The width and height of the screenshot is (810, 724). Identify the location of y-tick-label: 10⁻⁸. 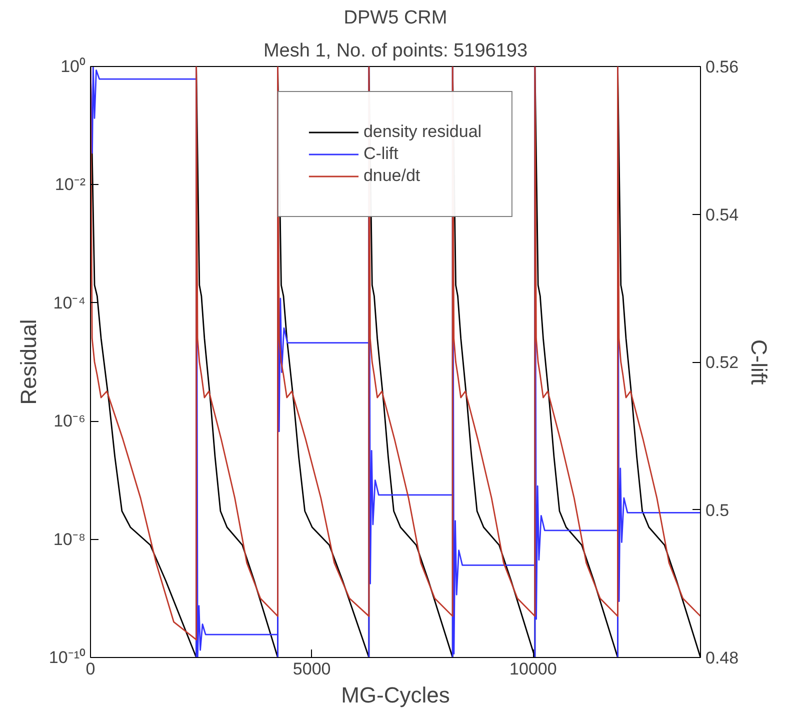
(69, 539).